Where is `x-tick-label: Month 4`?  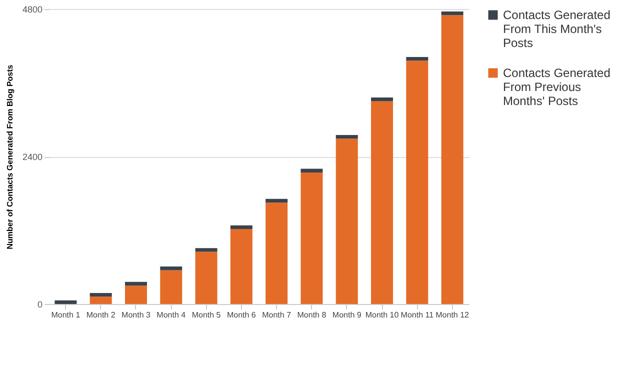
x-tick-label: Month 4 is located at coordinates (171, 315).